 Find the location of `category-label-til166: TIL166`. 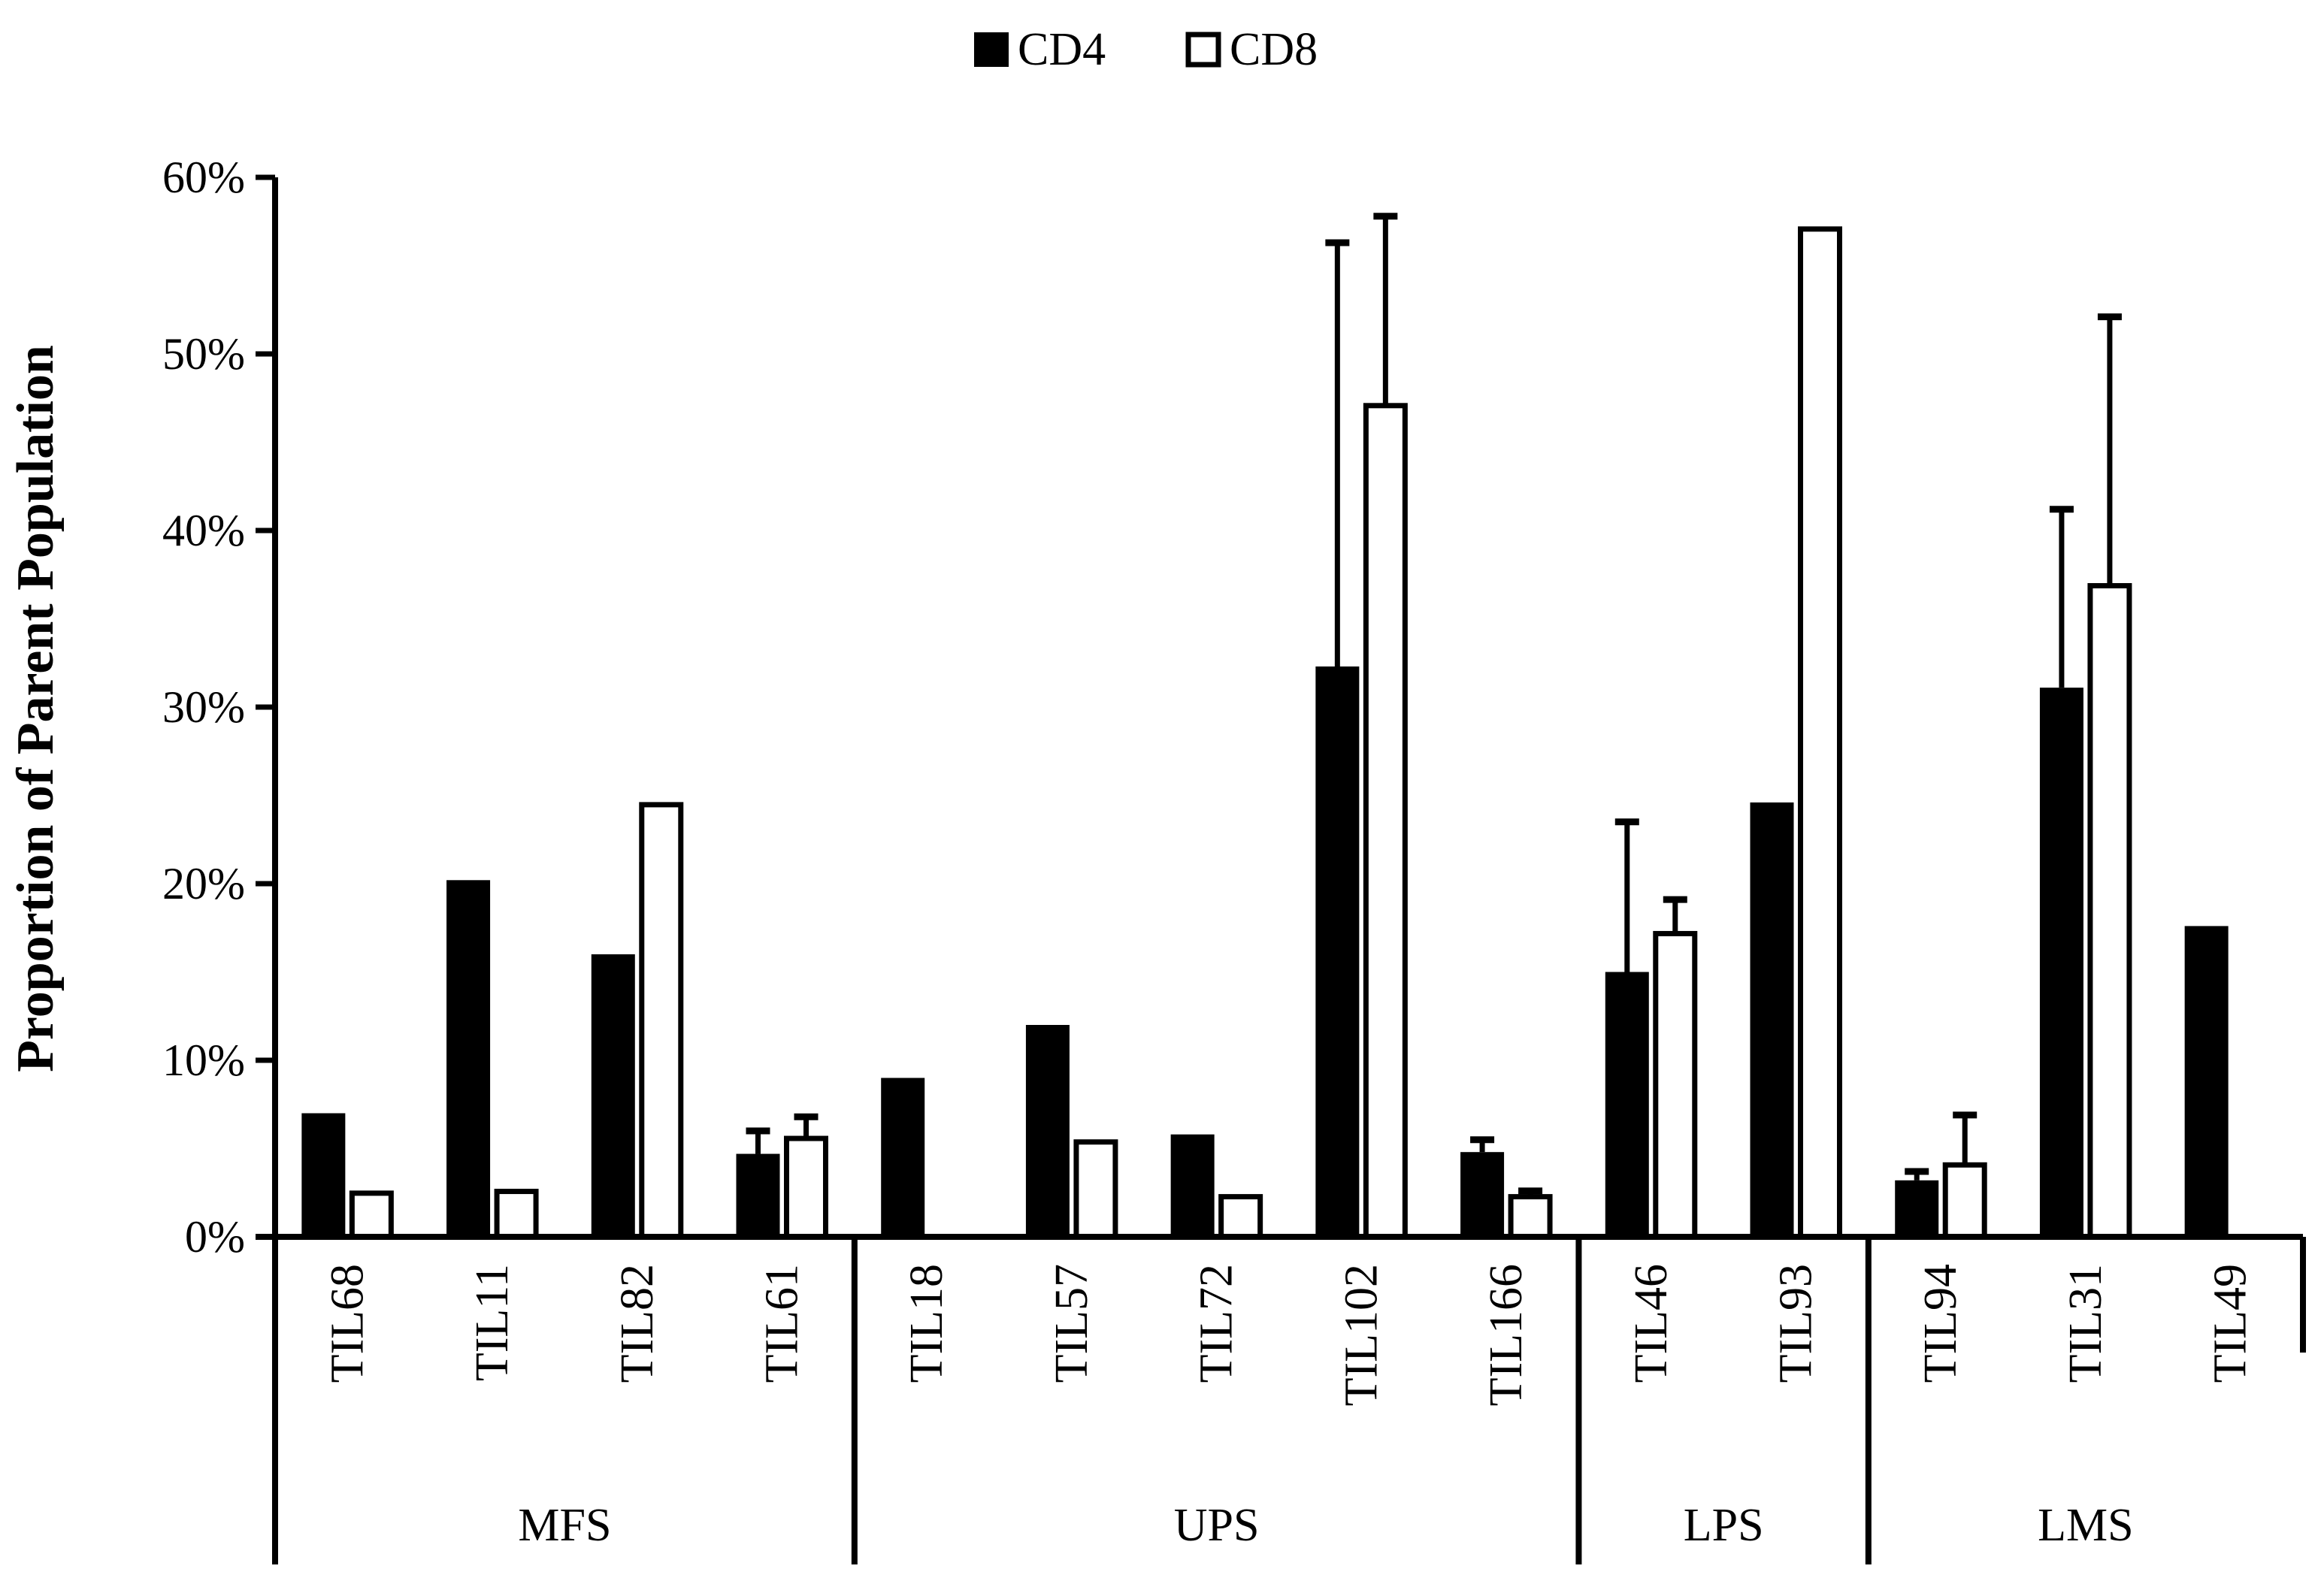

category-label-til166: TIL166 is located at coordinates (1506, 1335).